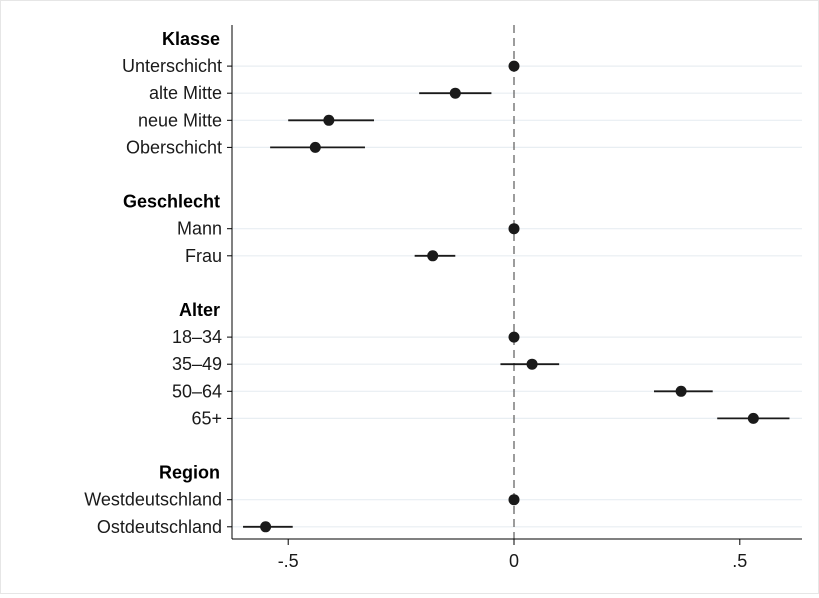 Image resolution: width=819 pixels, height=598 pixels. Describe the element at coordinates (153, 500) in the screenshot. I see `row-label: Westdeutschland` at that location.